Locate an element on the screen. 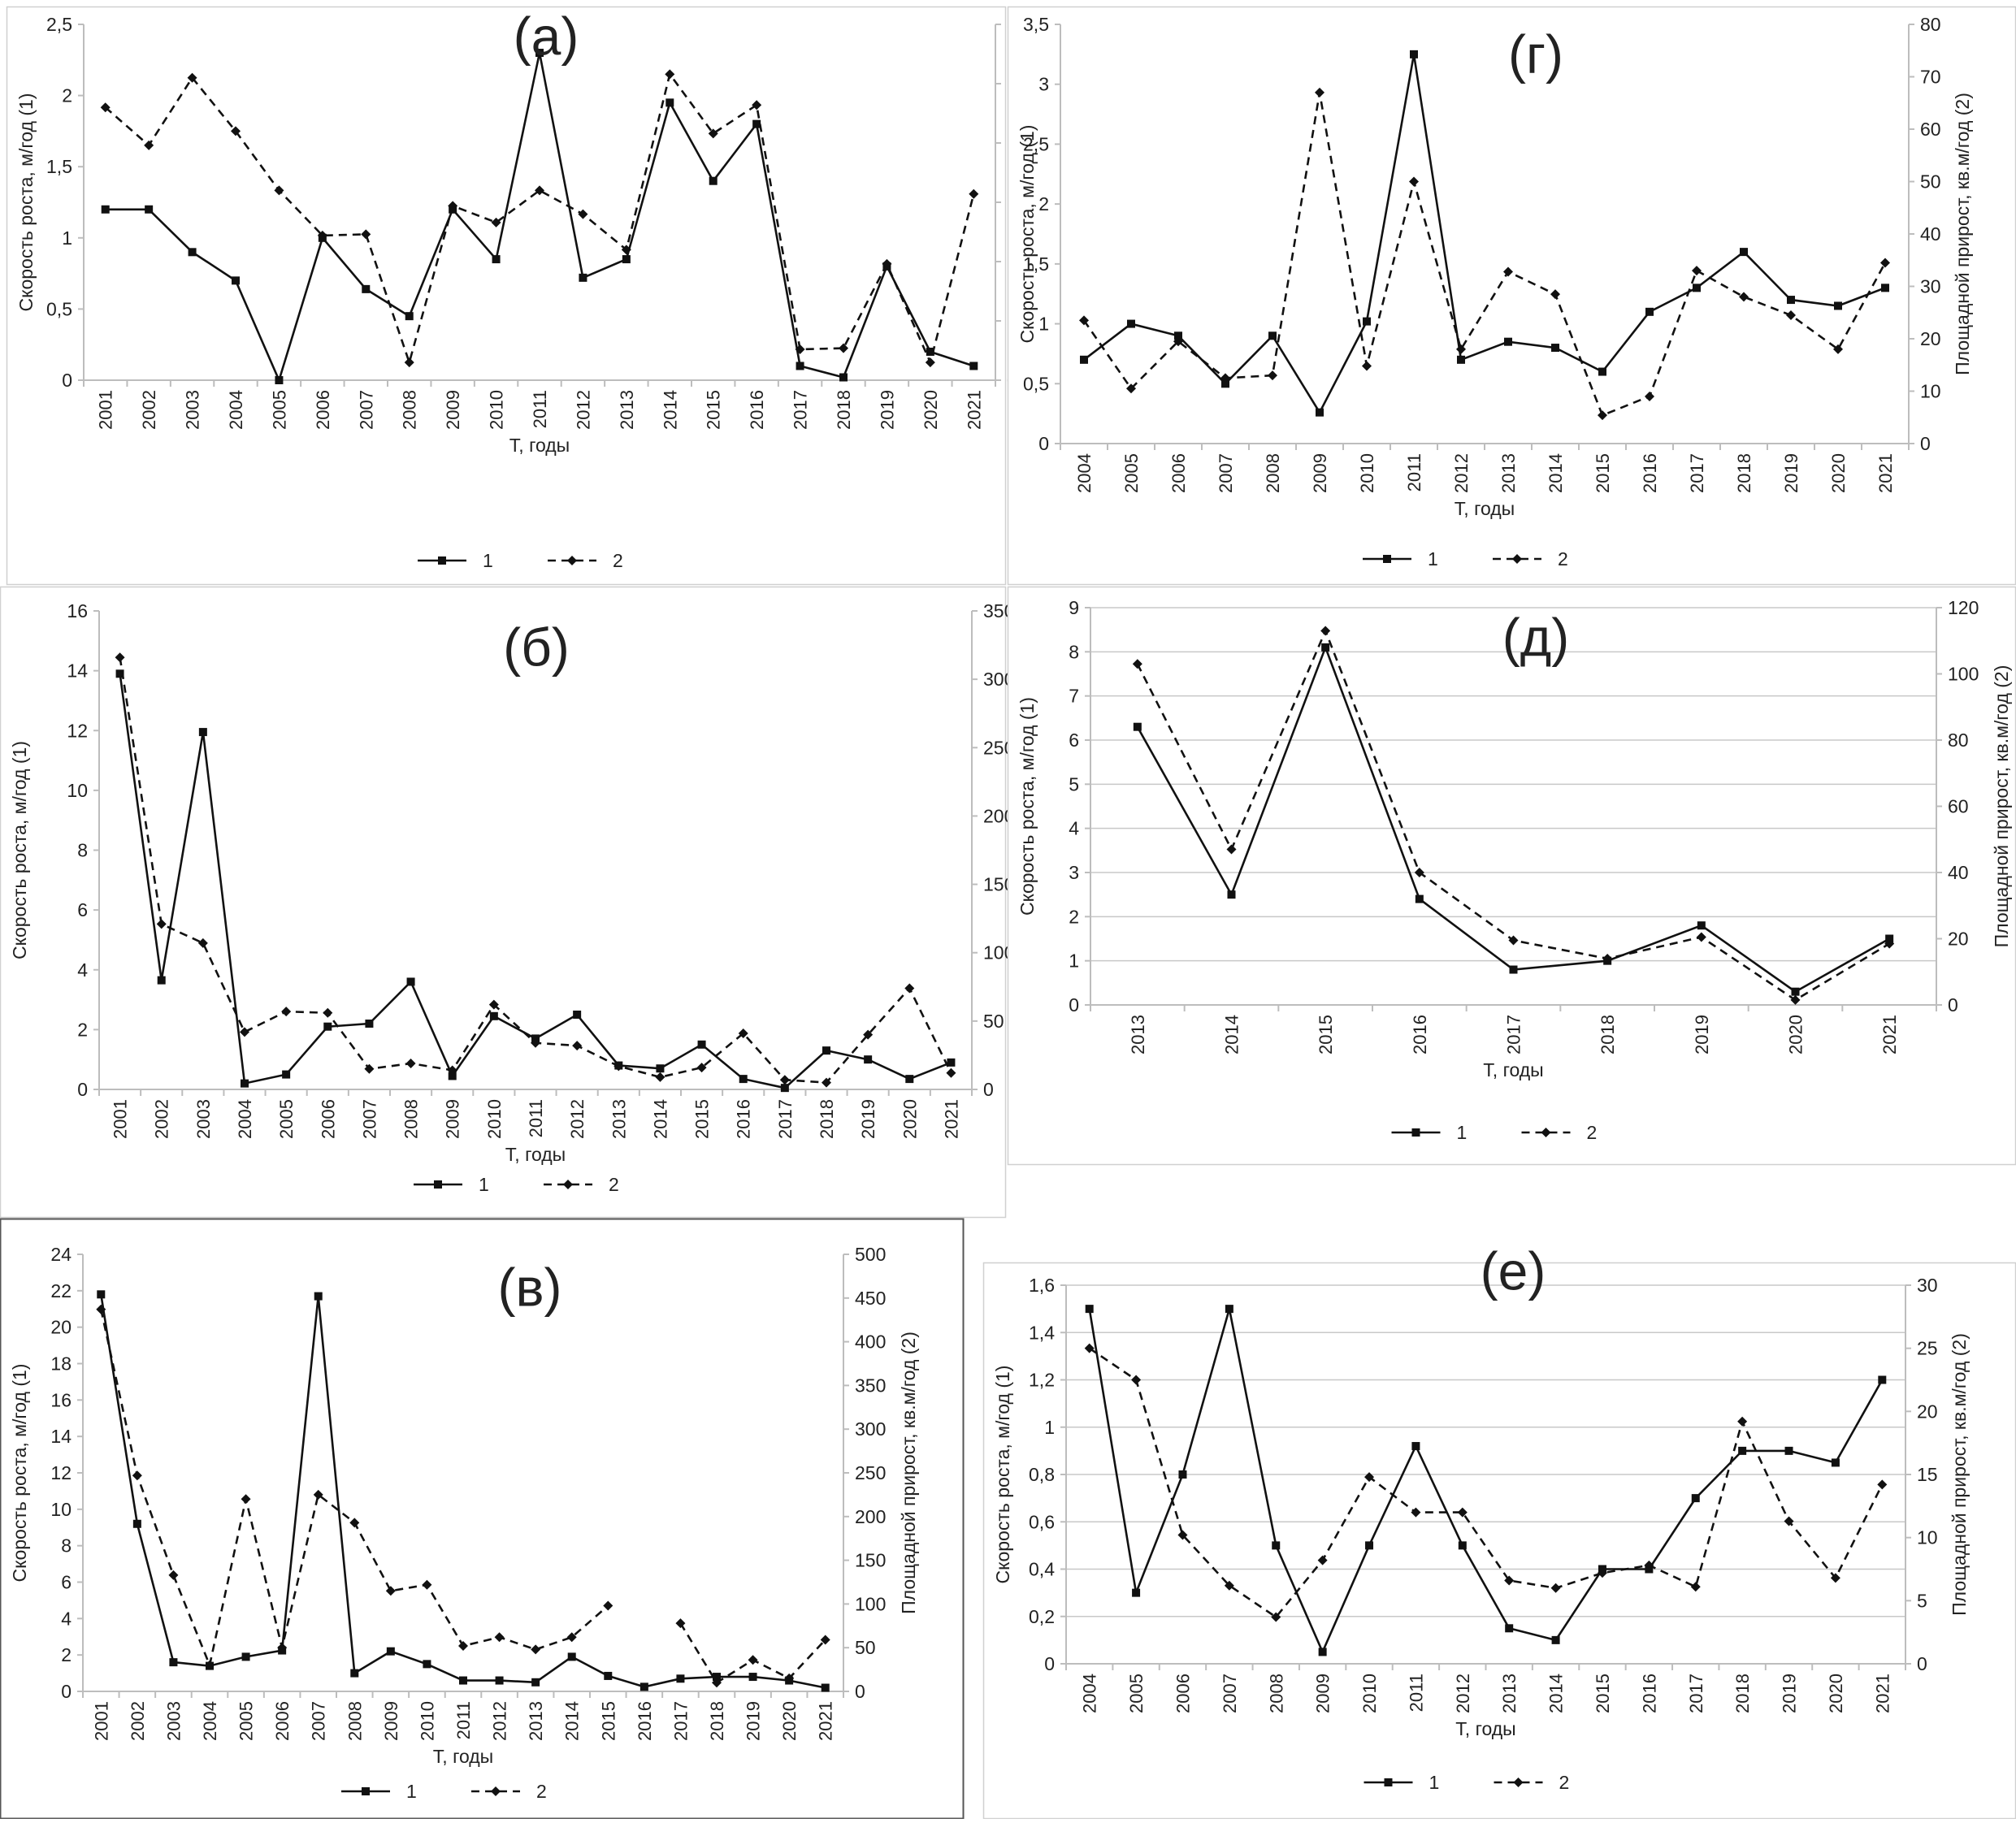 This screenshot has width=2016, height=1823. y-left-tick-label: 1,2 is located at coordinates (1042, 1380).